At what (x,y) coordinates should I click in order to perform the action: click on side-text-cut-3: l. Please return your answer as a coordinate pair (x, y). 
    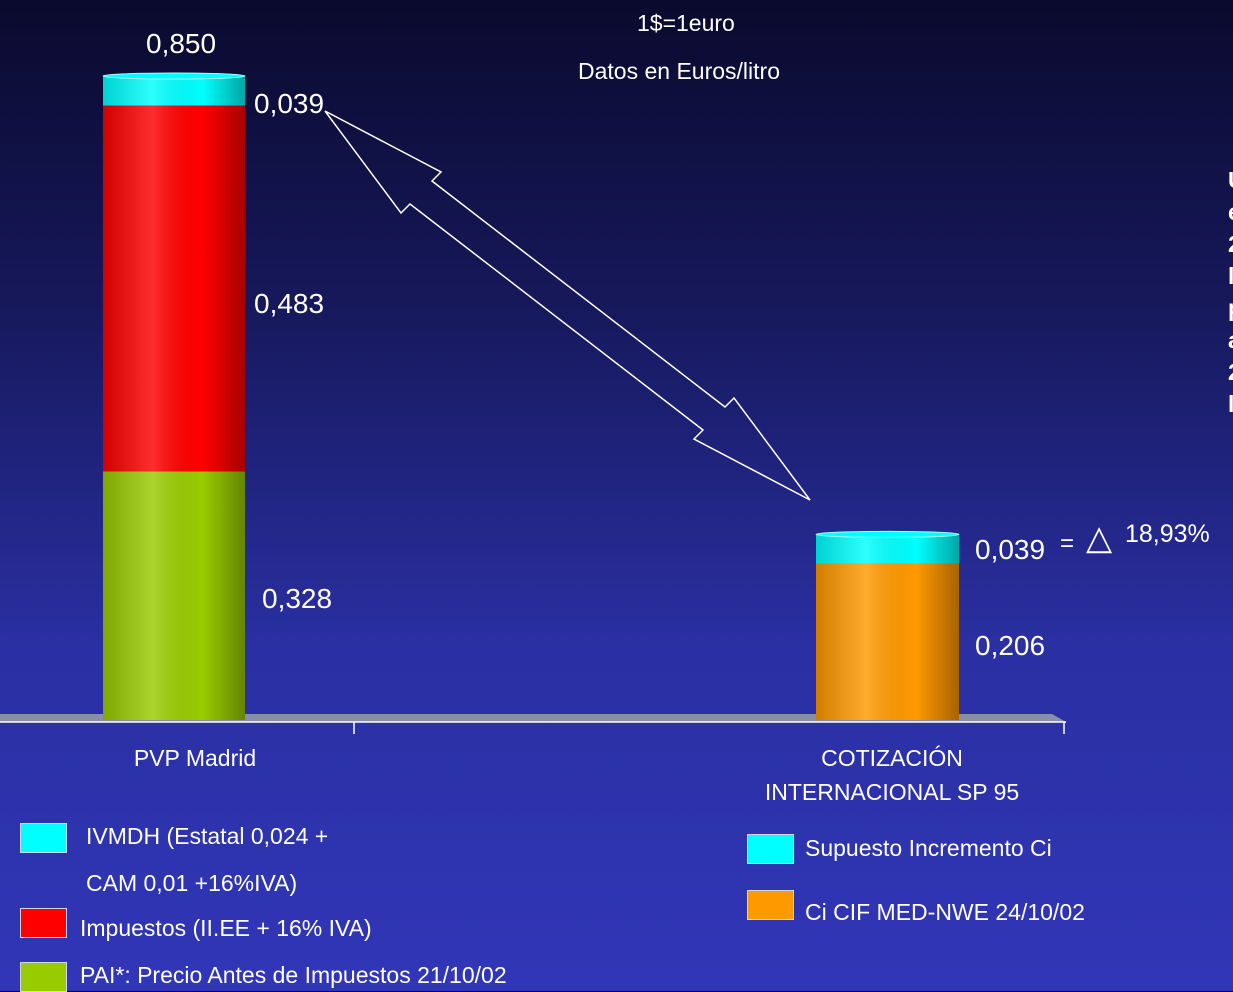
    Looking at the image, I should click on (1230, 276).